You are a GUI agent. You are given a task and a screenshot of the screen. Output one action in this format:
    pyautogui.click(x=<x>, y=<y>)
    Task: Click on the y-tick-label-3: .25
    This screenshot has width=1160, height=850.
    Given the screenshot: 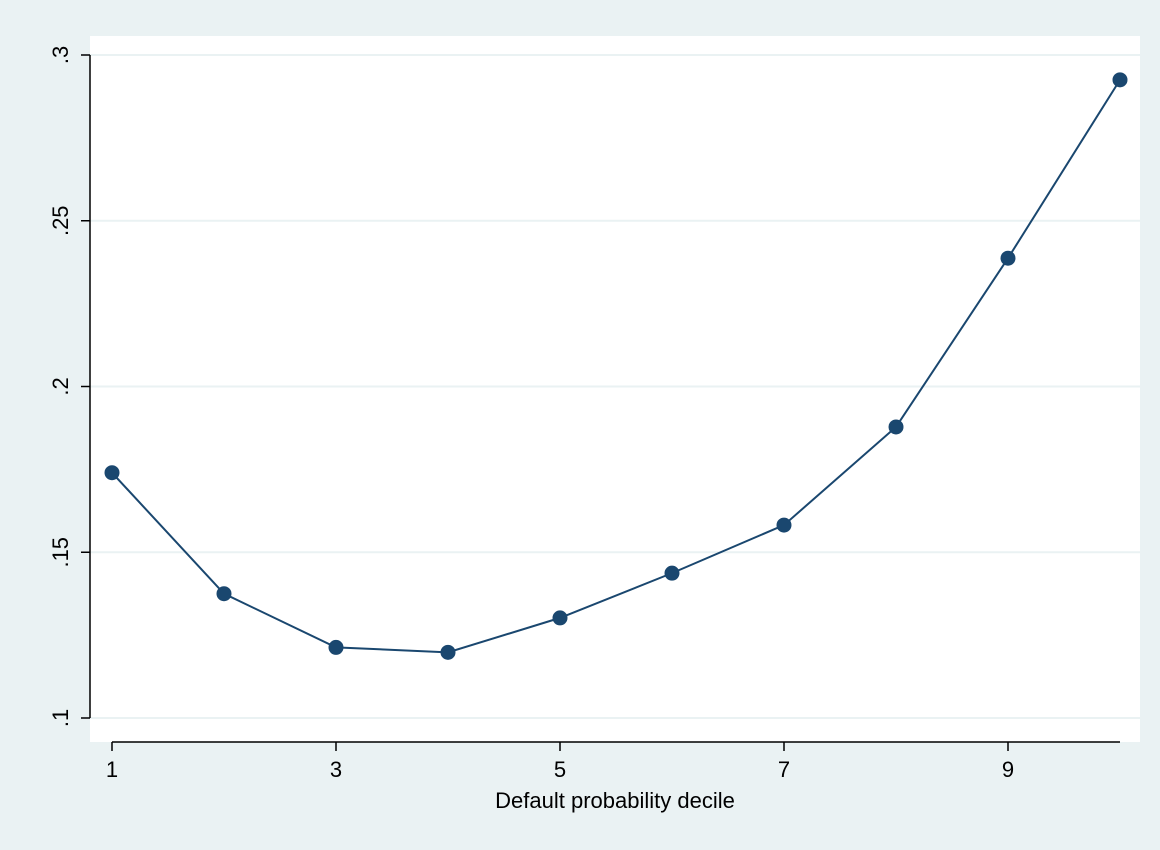 What is the action you would take?
    pyautogui.click(x=60, y=220)
    